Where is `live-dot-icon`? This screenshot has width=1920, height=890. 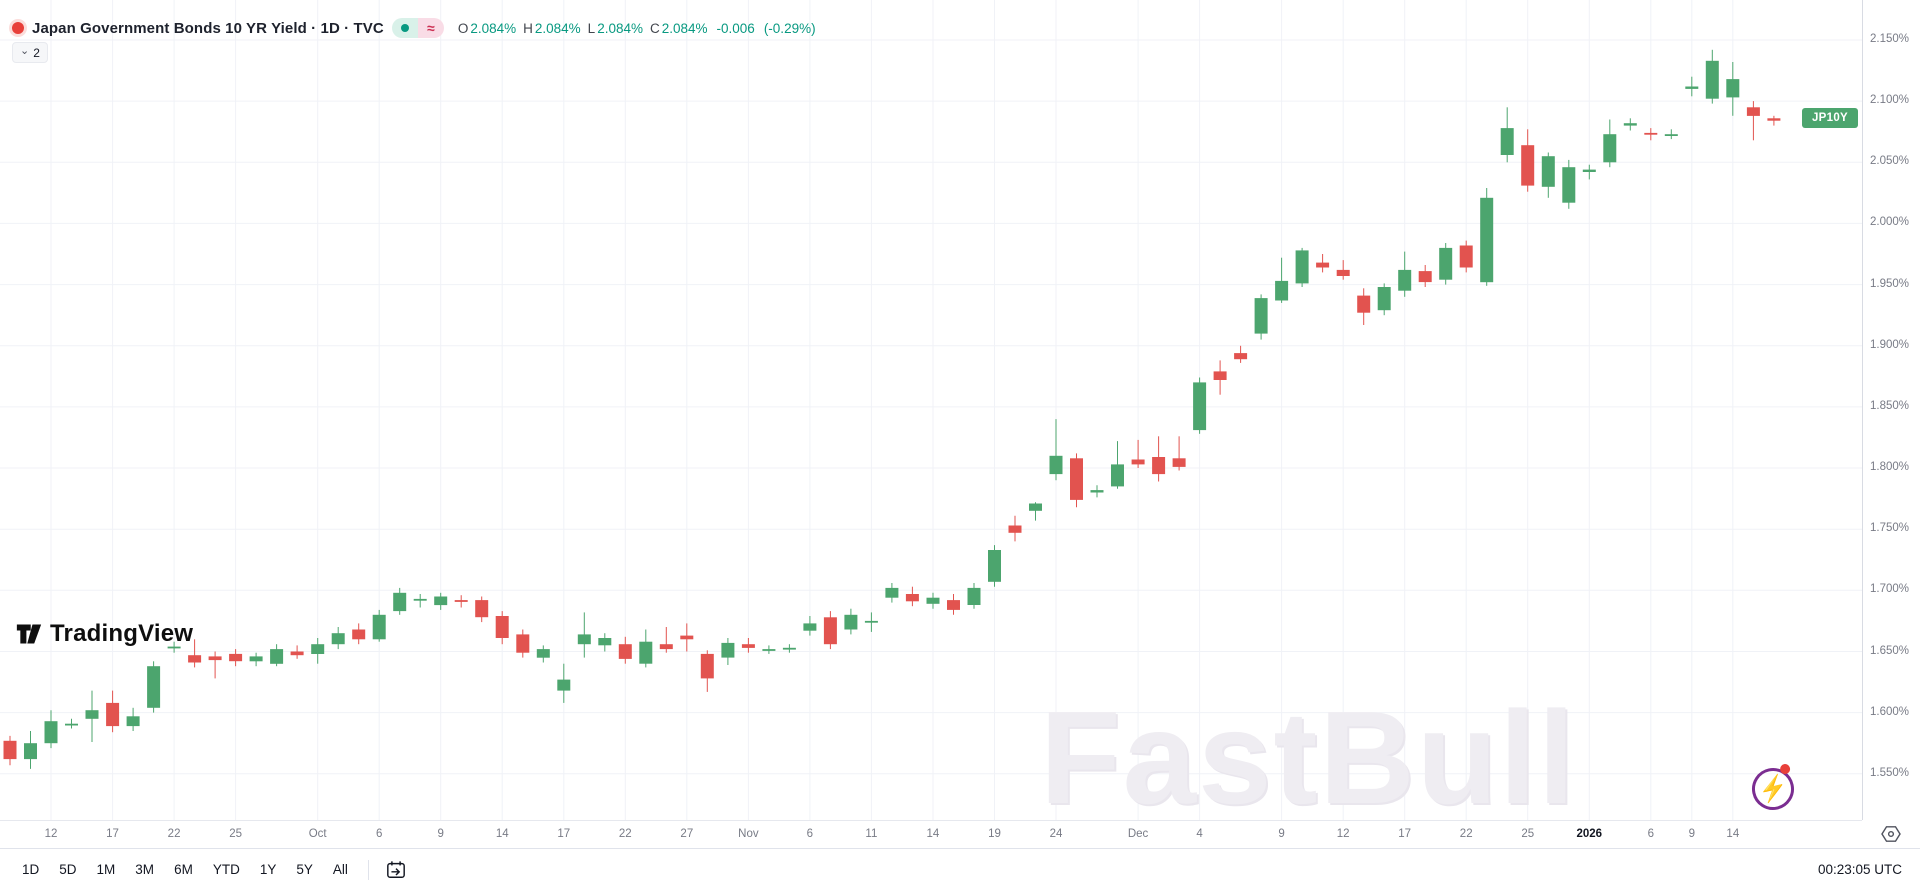 live-dot-icon is located at coordinates (18, 28).